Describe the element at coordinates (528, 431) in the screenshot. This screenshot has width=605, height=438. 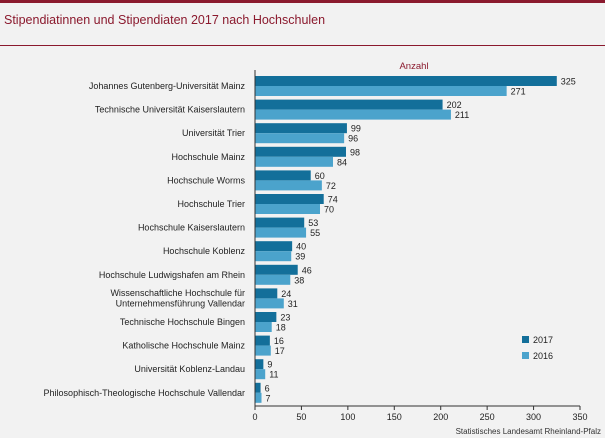
I see `source-note: Statistisches Landesamt Rheinland-Pfalz` at that location.